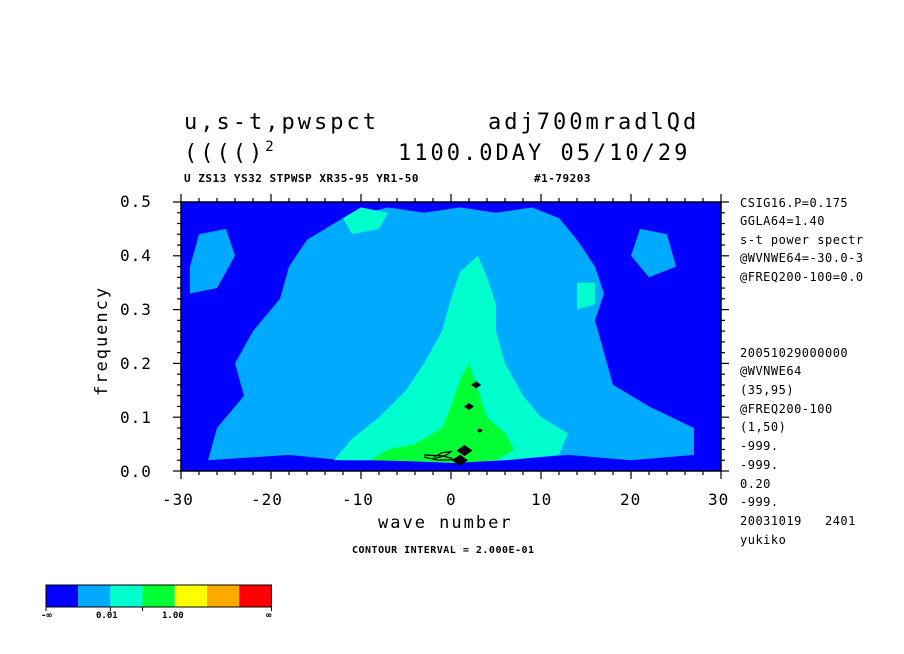 The height and width of the screenshot is (654, 904). I want to click on colorbar-label: 1.00, so click(173, 616).